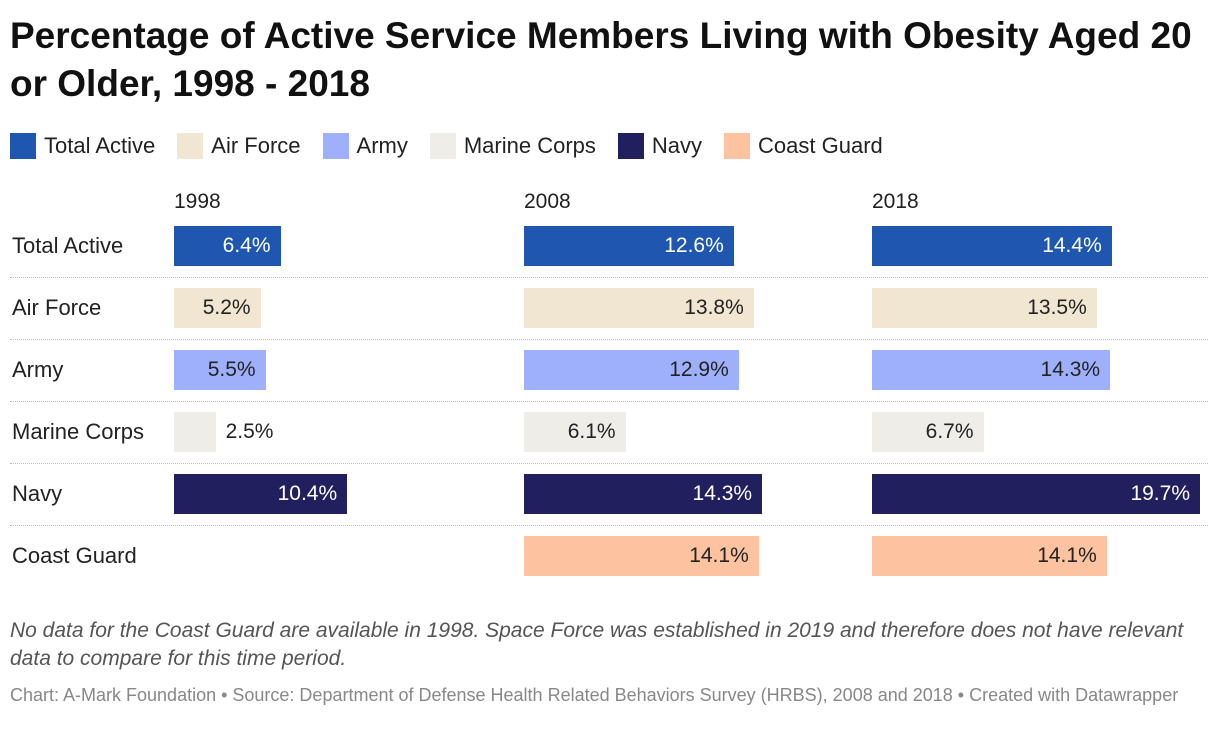 The height and width of the screenshot is (746, 1220). Describe the element at coordinates (78, 431) in the screenshot. I see `row-label: Marine Corps` at that location.